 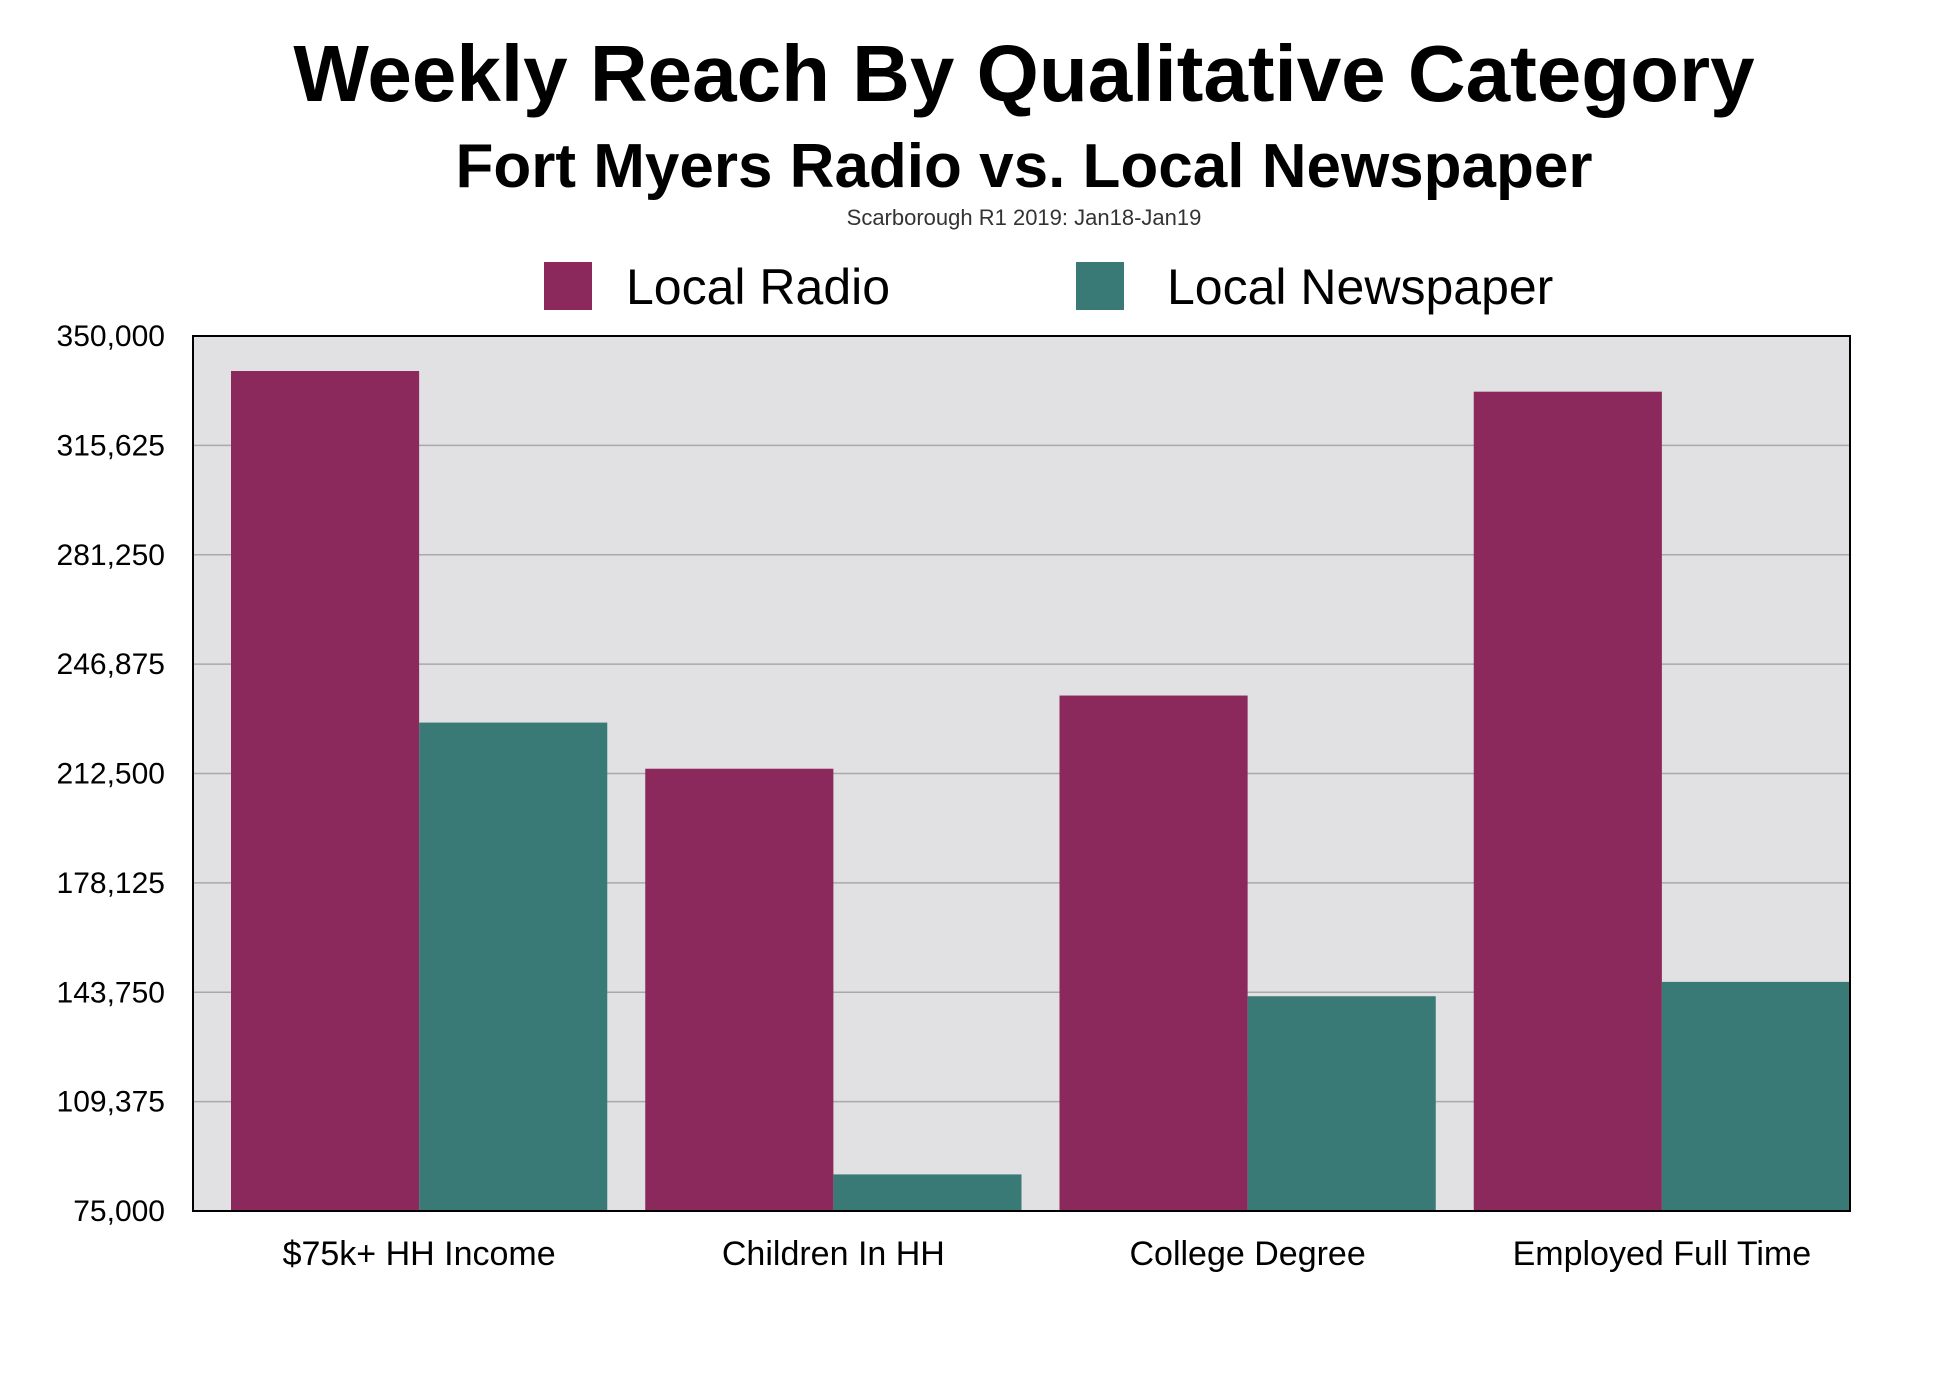 What do you see at coordinates (1360, 287) in the screenshot?
I see `legend-label-local-newspaper: Local Newspaper` at bounding box center [1360, 287].